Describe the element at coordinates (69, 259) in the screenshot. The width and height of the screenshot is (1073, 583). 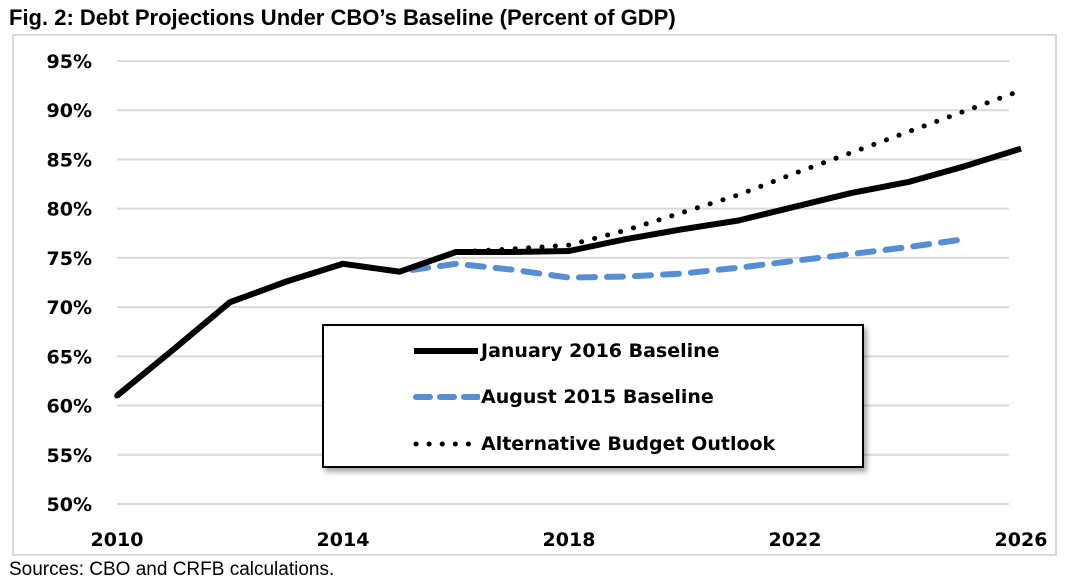
I see `y-tick-label: 75%` at that location.